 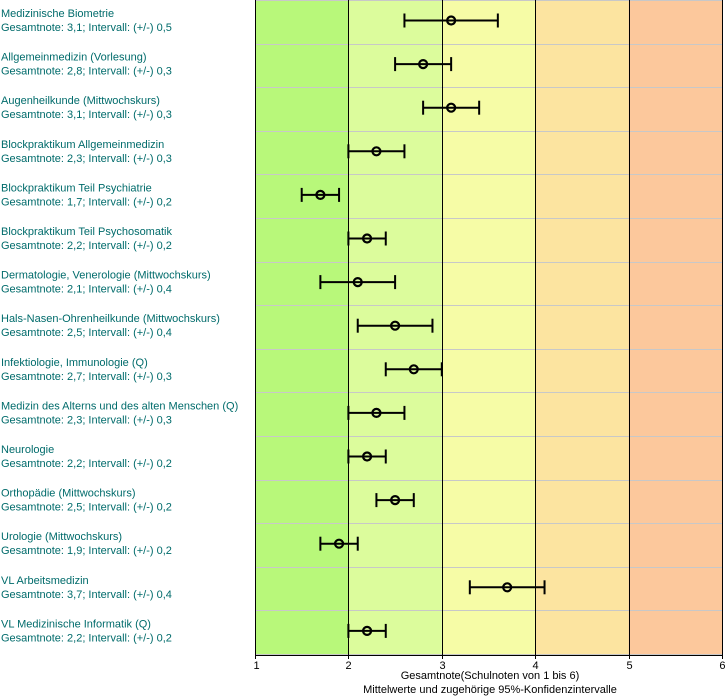 I want to click on x-axis-title: Gesamtnote(Schulnoten von 1 bis 6), so click(x=490, y=676).